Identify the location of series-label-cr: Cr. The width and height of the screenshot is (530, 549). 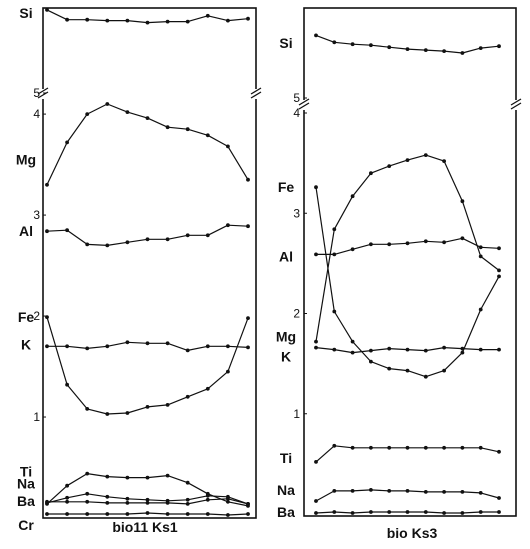
(26, 525).